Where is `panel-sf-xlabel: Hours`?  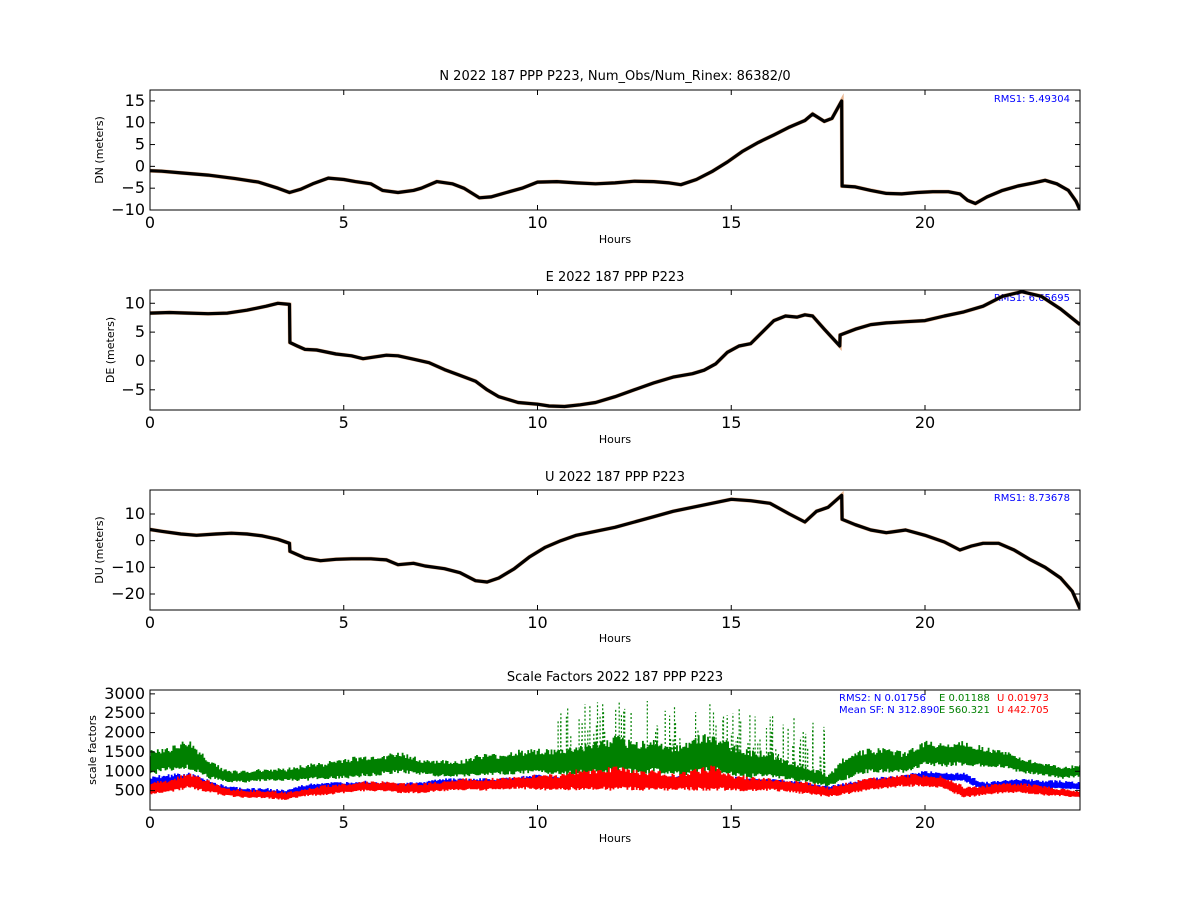 panel-sf-xlabel: Hours is located at coordinates (615, 838).